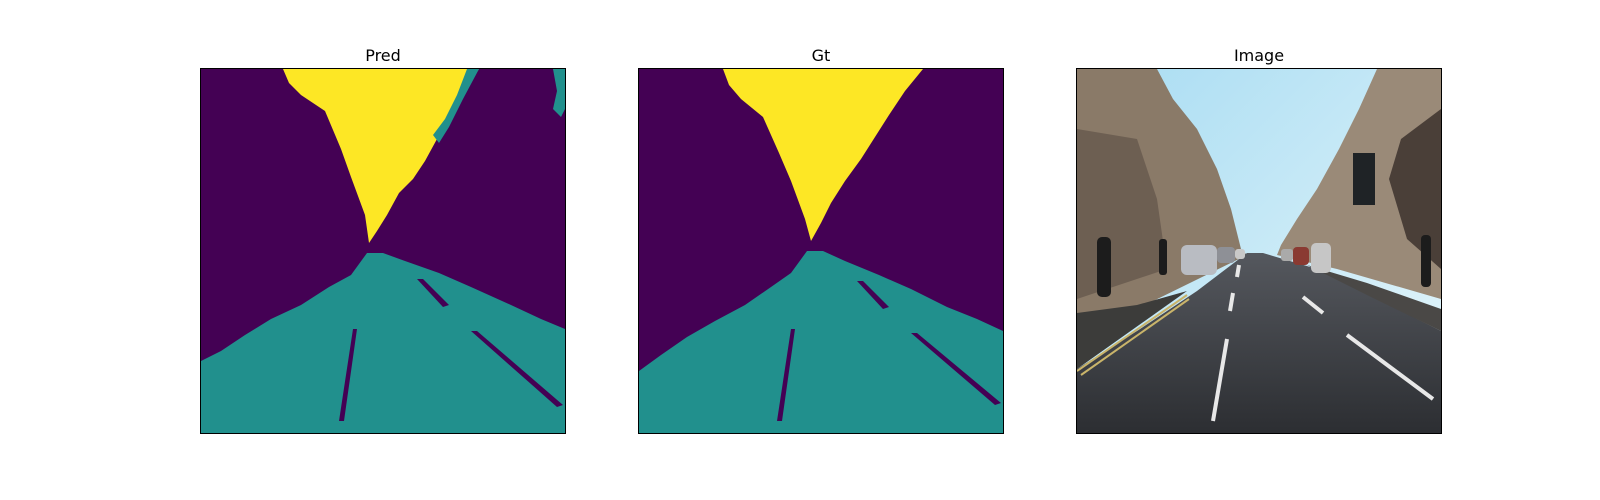 The height and width of the screenshot is (500, 1600). Describe the element at coordinates (456, 106) in the screenshot. I see `pred-sky-edge` at that location.